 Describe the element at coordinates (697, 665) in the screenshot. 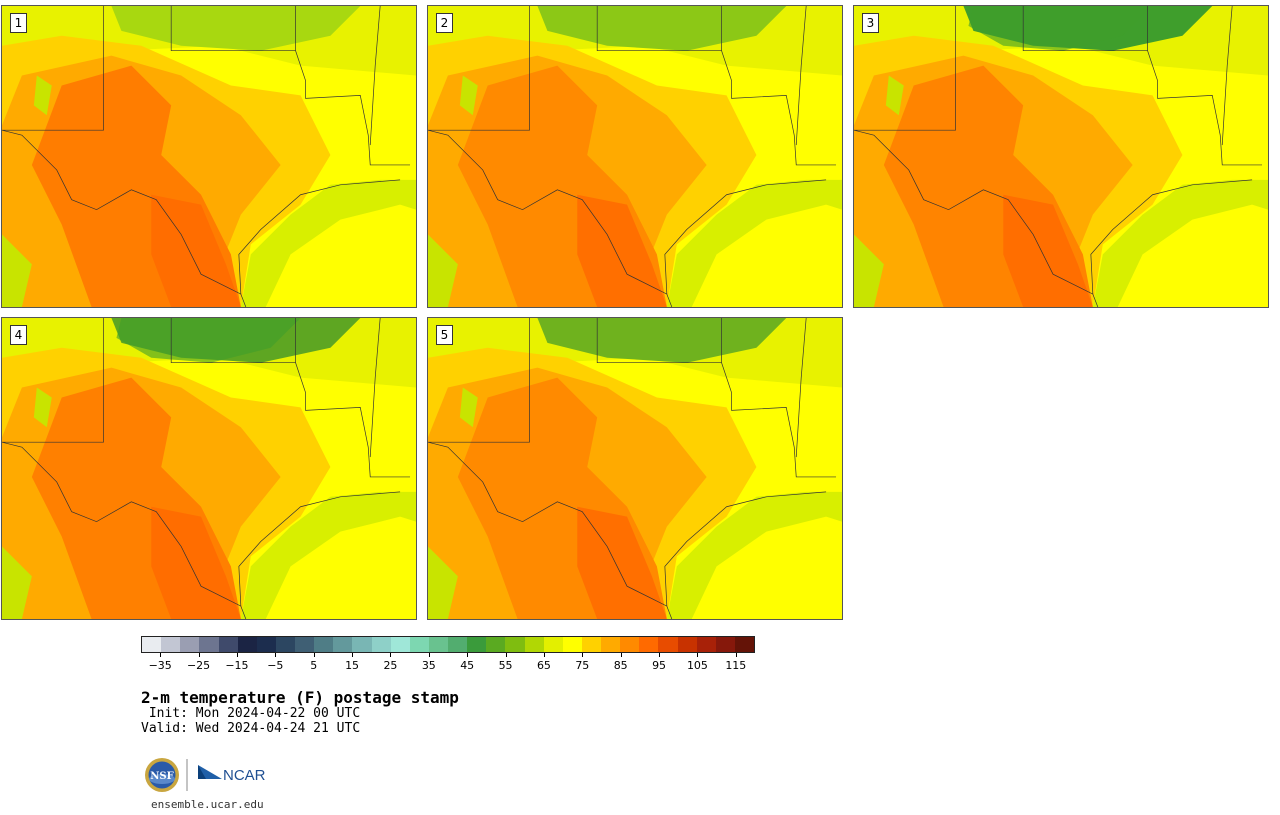

I see `colorbar-tick-label: 105` at that location.